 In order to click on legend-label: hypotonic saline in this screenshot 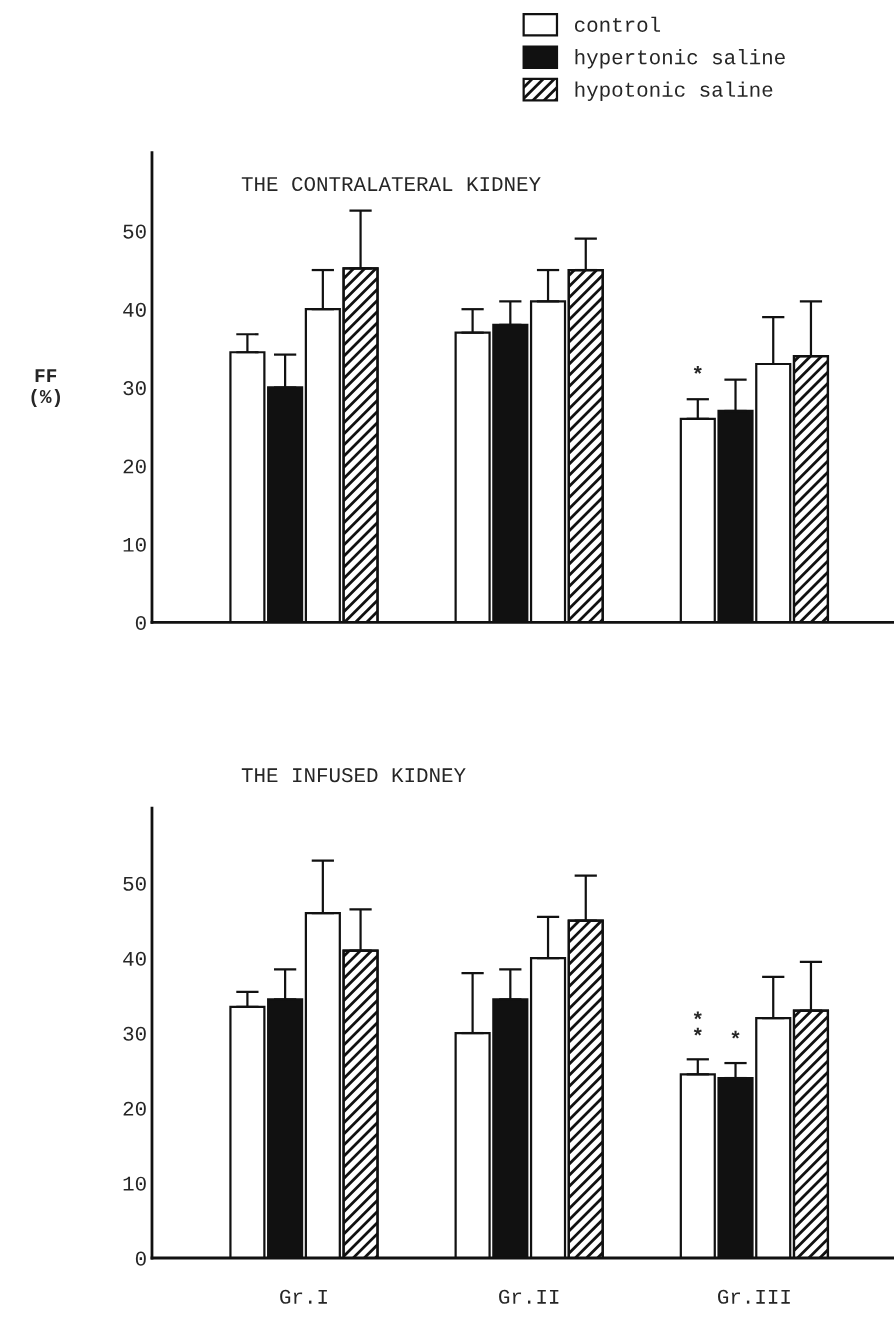, I will do `click(674, 91)`.